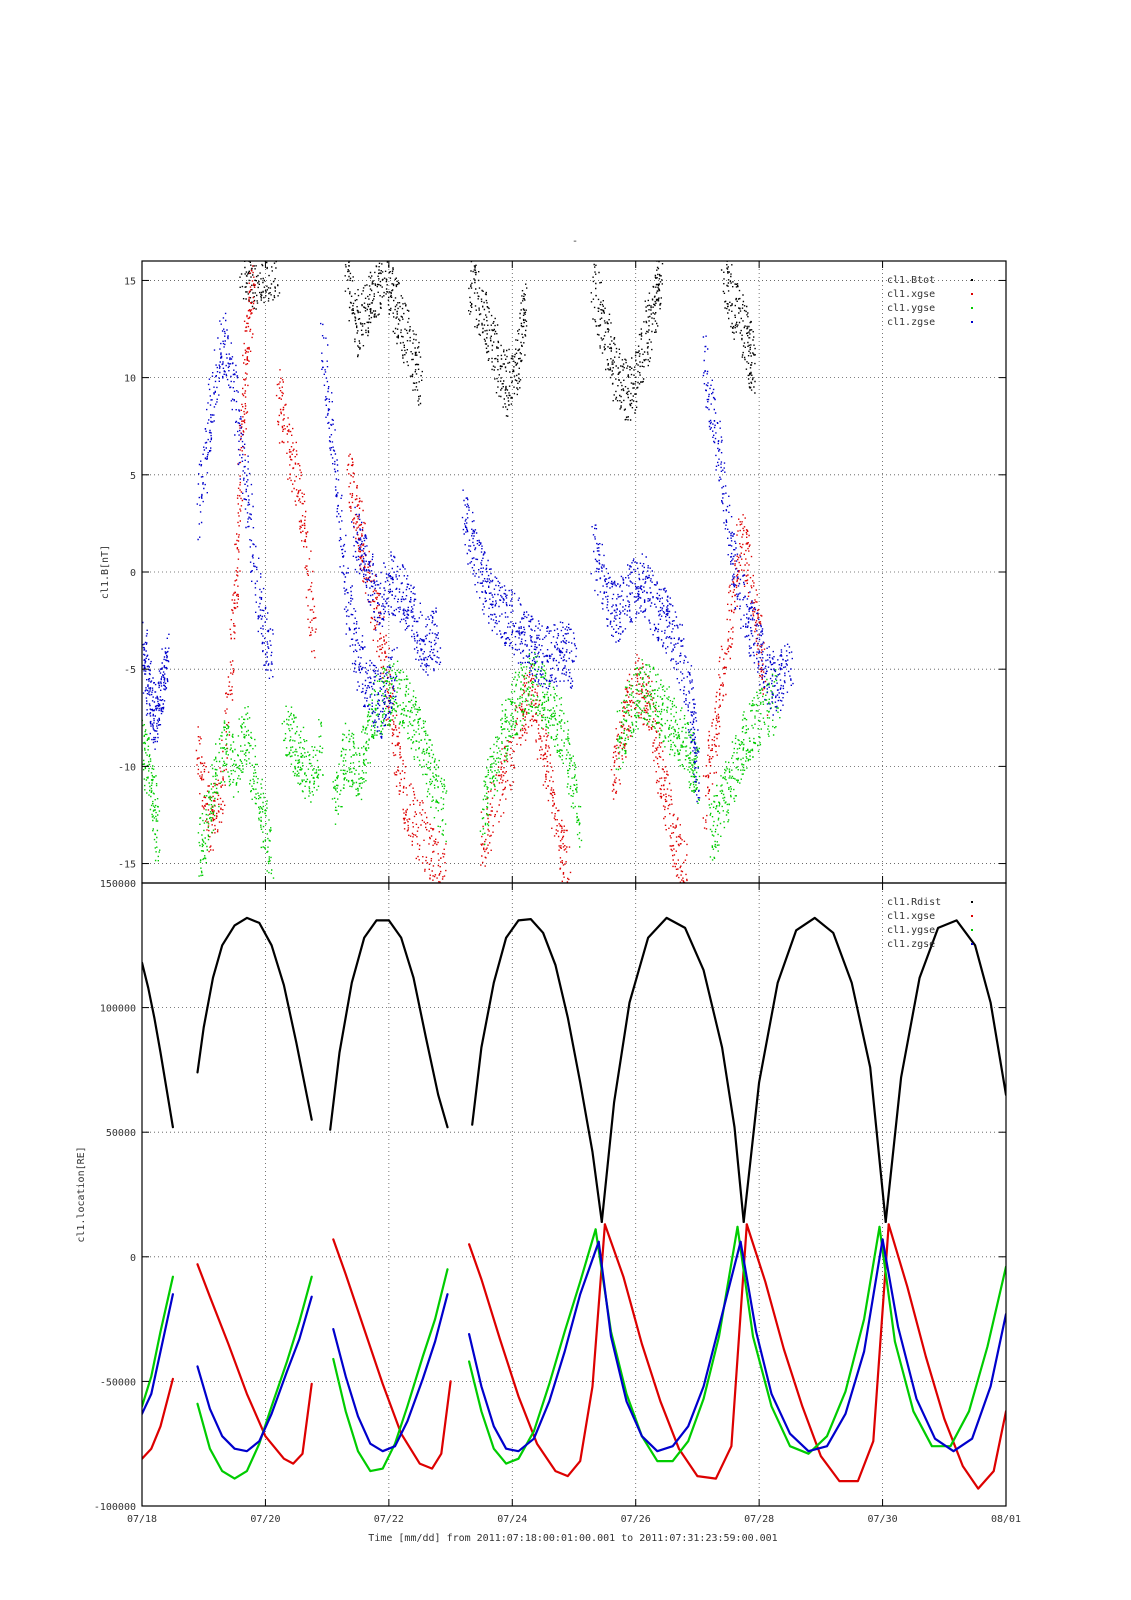 Image resolution: width=1131 pixels, height=1600 pixels. Describe the element at coordinates (133, 476) in the screenshot. I see `b-y-tick-label: 5` at that location.